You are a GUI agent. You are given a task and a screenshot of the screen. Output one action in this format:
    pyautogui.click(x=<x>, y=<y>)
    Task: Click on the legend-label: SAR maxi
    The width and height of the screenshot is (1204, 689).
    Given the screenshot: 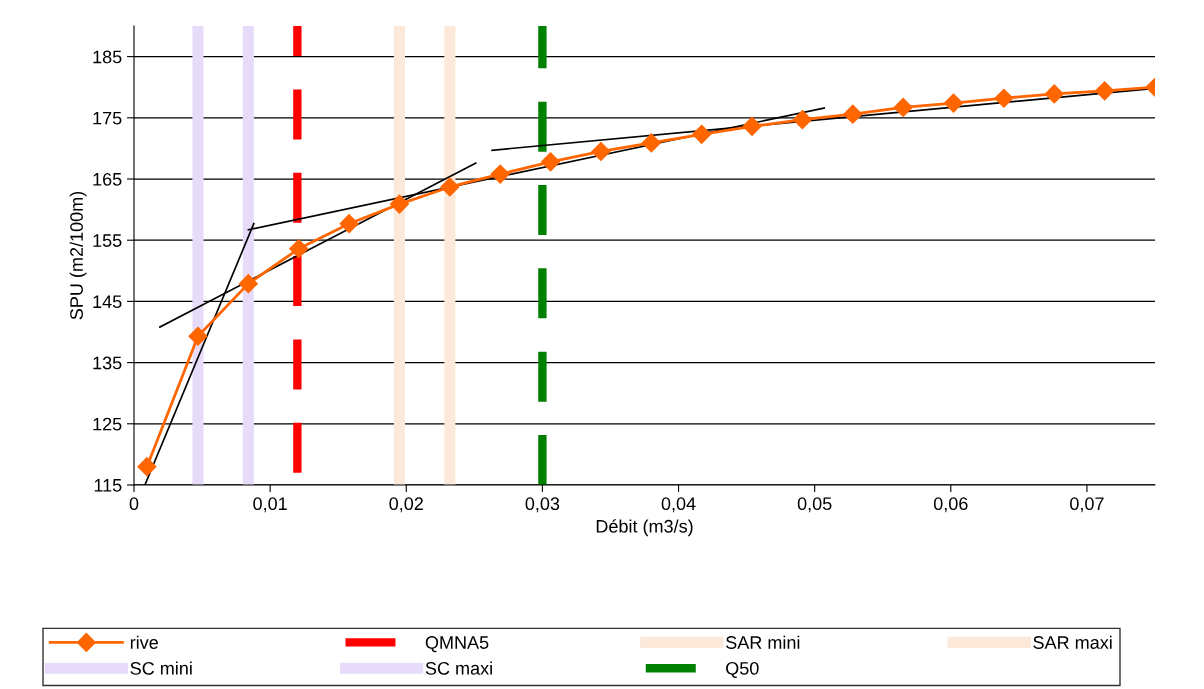 What is the action you would take?
    pyautogui.click(x=1072, y=642)
    